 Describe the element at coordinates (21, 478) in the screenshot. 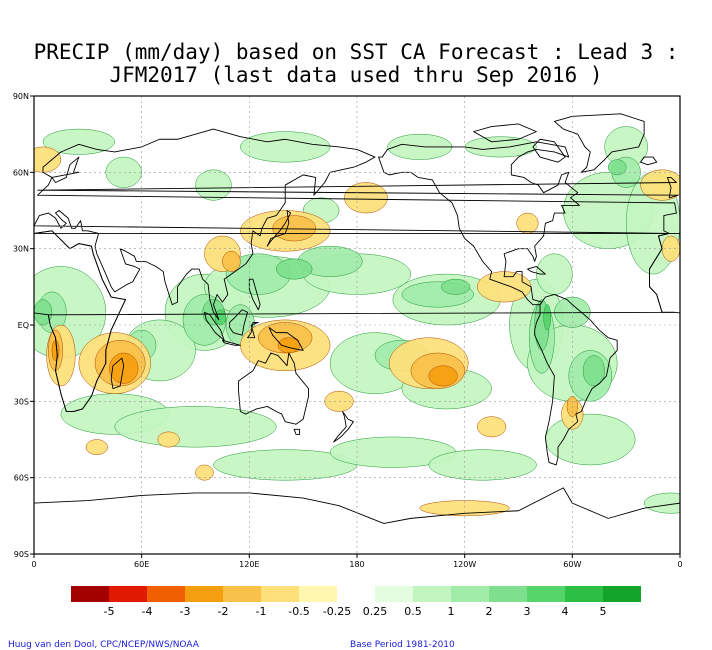

I see `lat-tick-label: 60S` at that location.